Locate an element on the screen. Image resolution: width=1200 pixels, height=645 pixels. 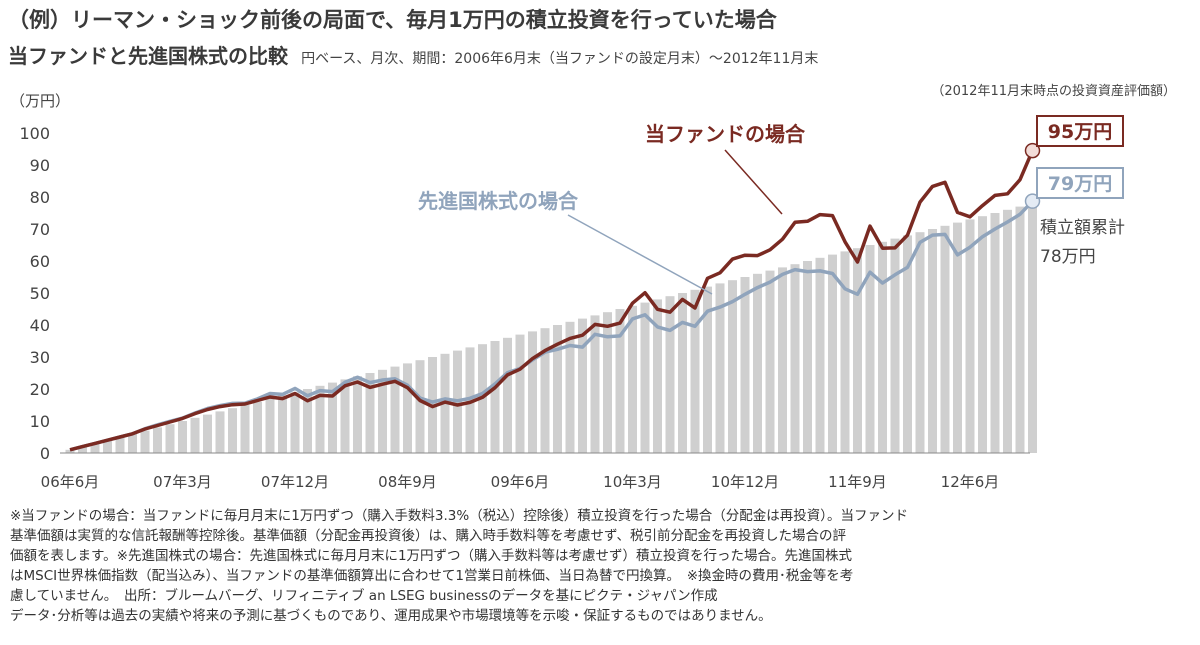
x-tick-label: 10年12月 is located at coordinates (745, 482).